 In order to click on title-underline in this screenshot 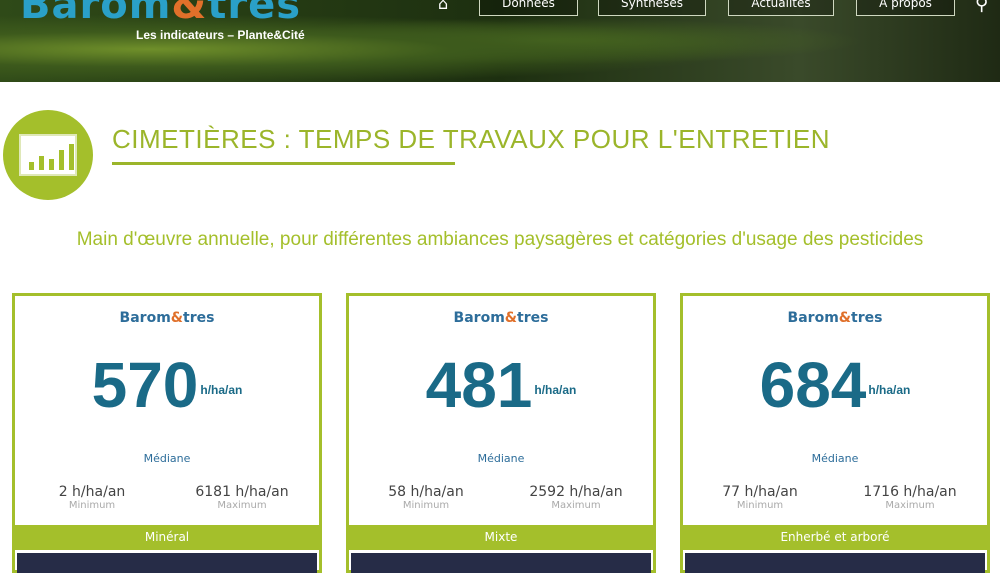, I will do `click(283, 163)`.